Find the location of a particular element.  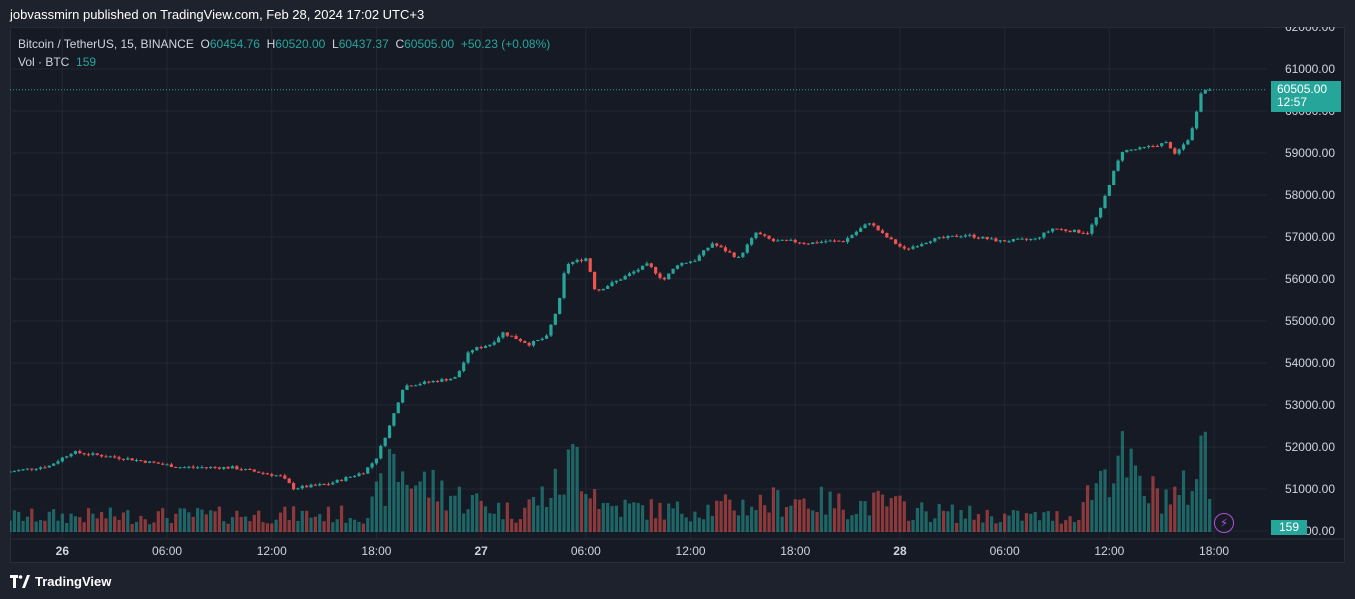

x-tick-label: 12:00 is located at coordinates (272, 551).